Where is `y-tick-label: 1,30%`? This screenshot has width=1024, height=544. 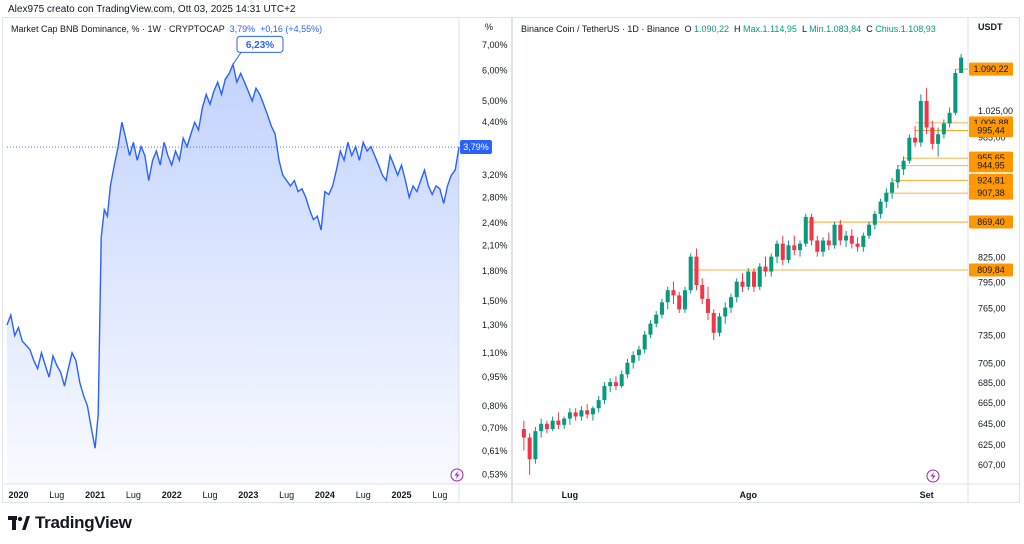 y-tick-label: 1,30% is located at coordinates (495, 325).